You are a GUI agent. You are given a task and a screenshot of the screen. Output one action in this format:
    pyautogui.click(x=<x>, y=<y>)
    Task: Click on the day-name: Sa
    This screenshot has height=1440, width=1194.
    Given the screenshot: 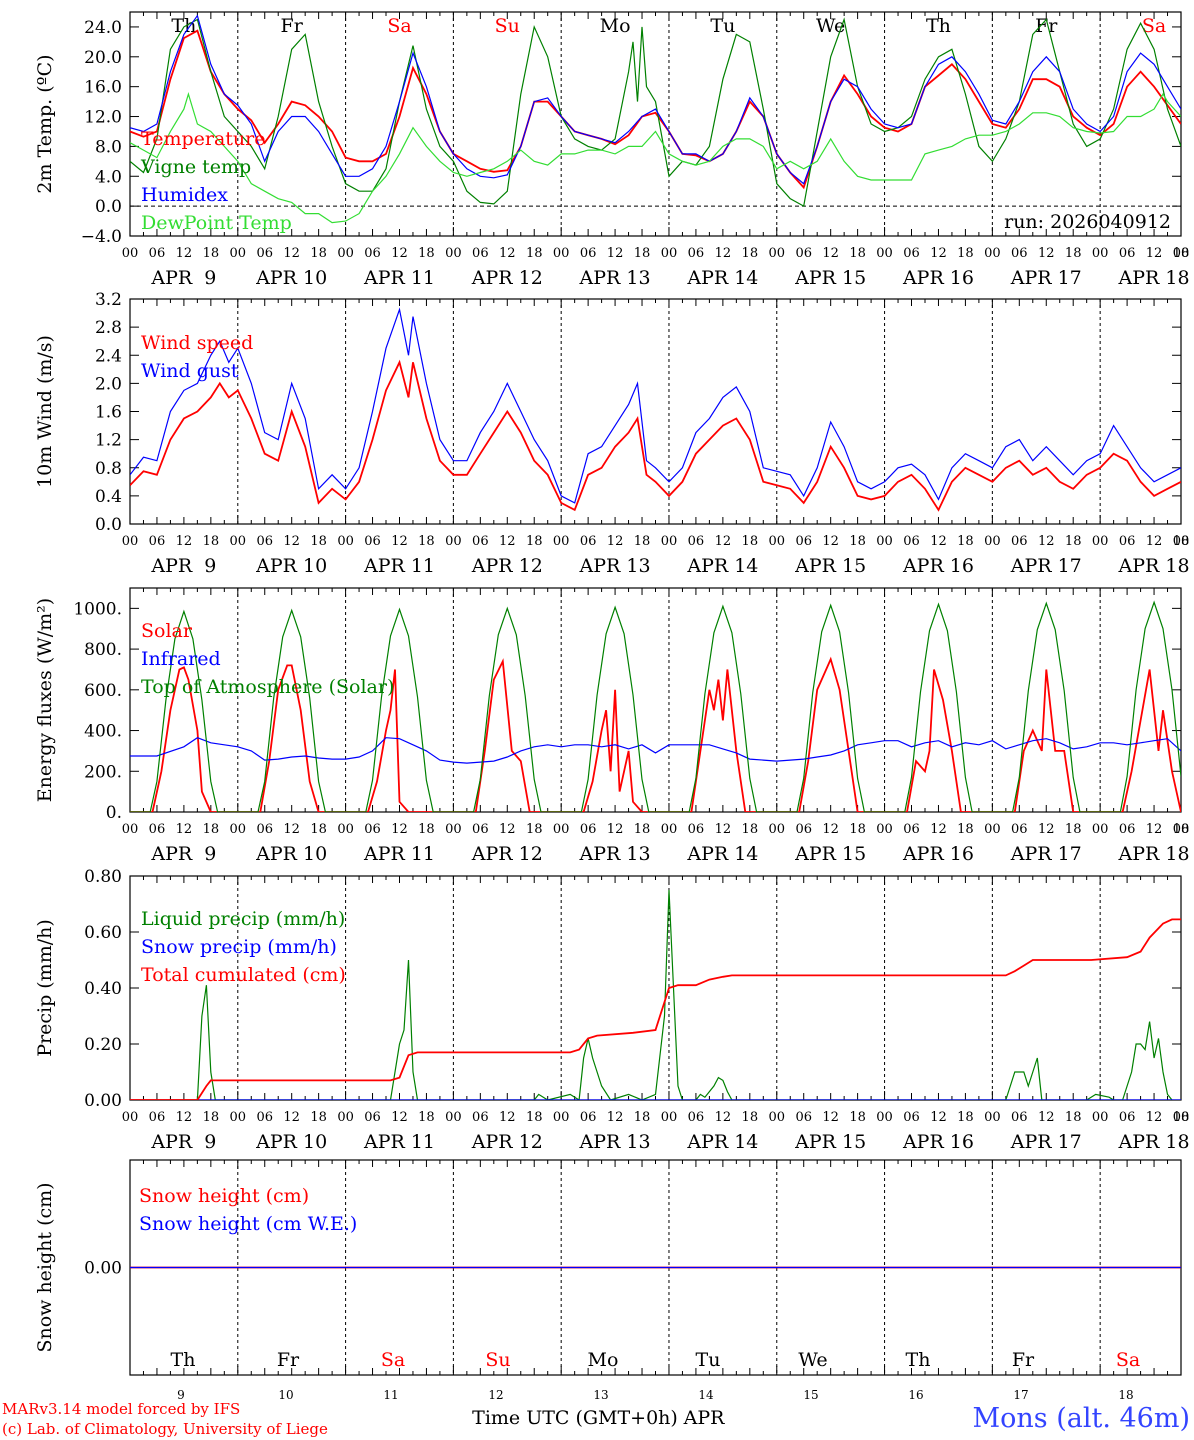 What is the action you would take?
    pyautogui.click(x=399, y=26)
    